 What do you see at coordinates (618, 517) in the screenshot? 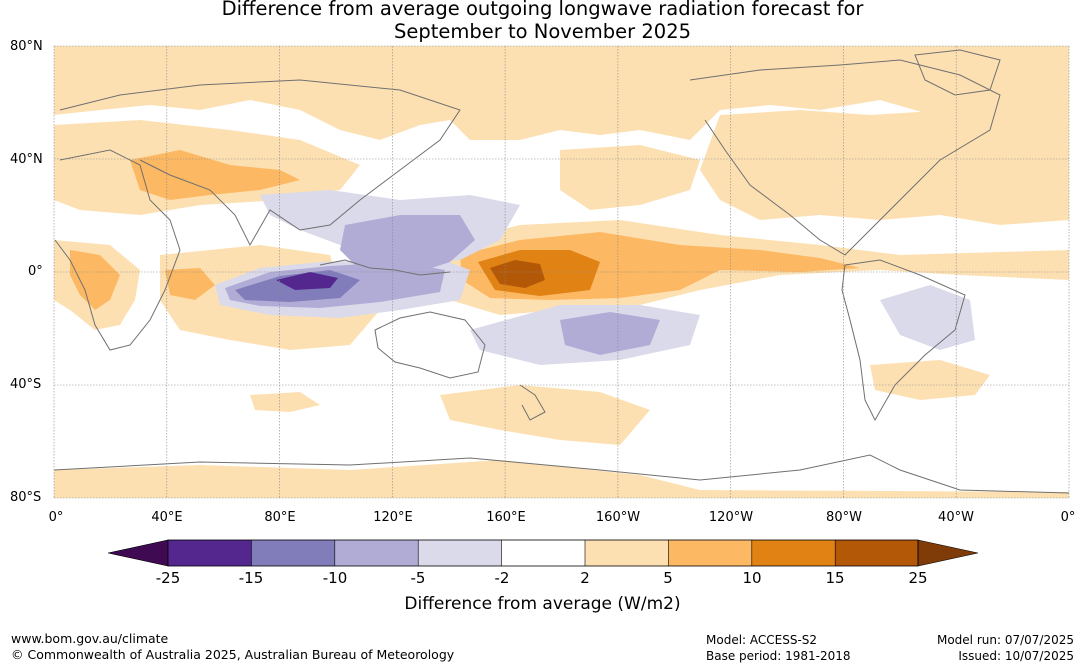
I see `lon-label-160w: 160°W` at bounding box center [618, 517].